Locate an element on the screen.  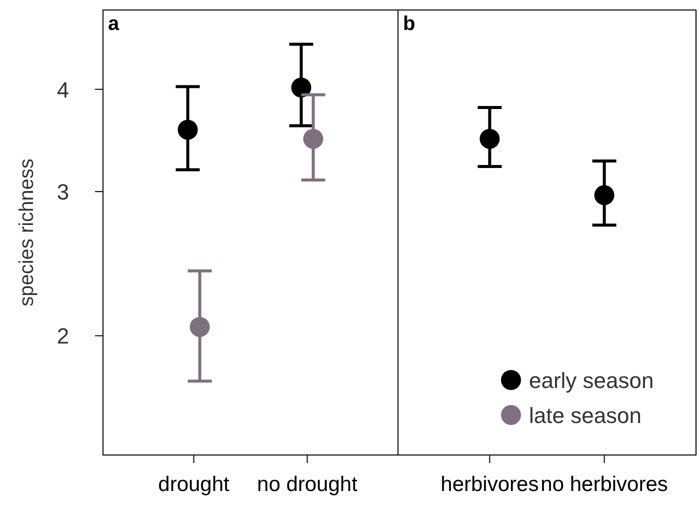
y-tick-label: 3 is located at coordinates (63, 192).